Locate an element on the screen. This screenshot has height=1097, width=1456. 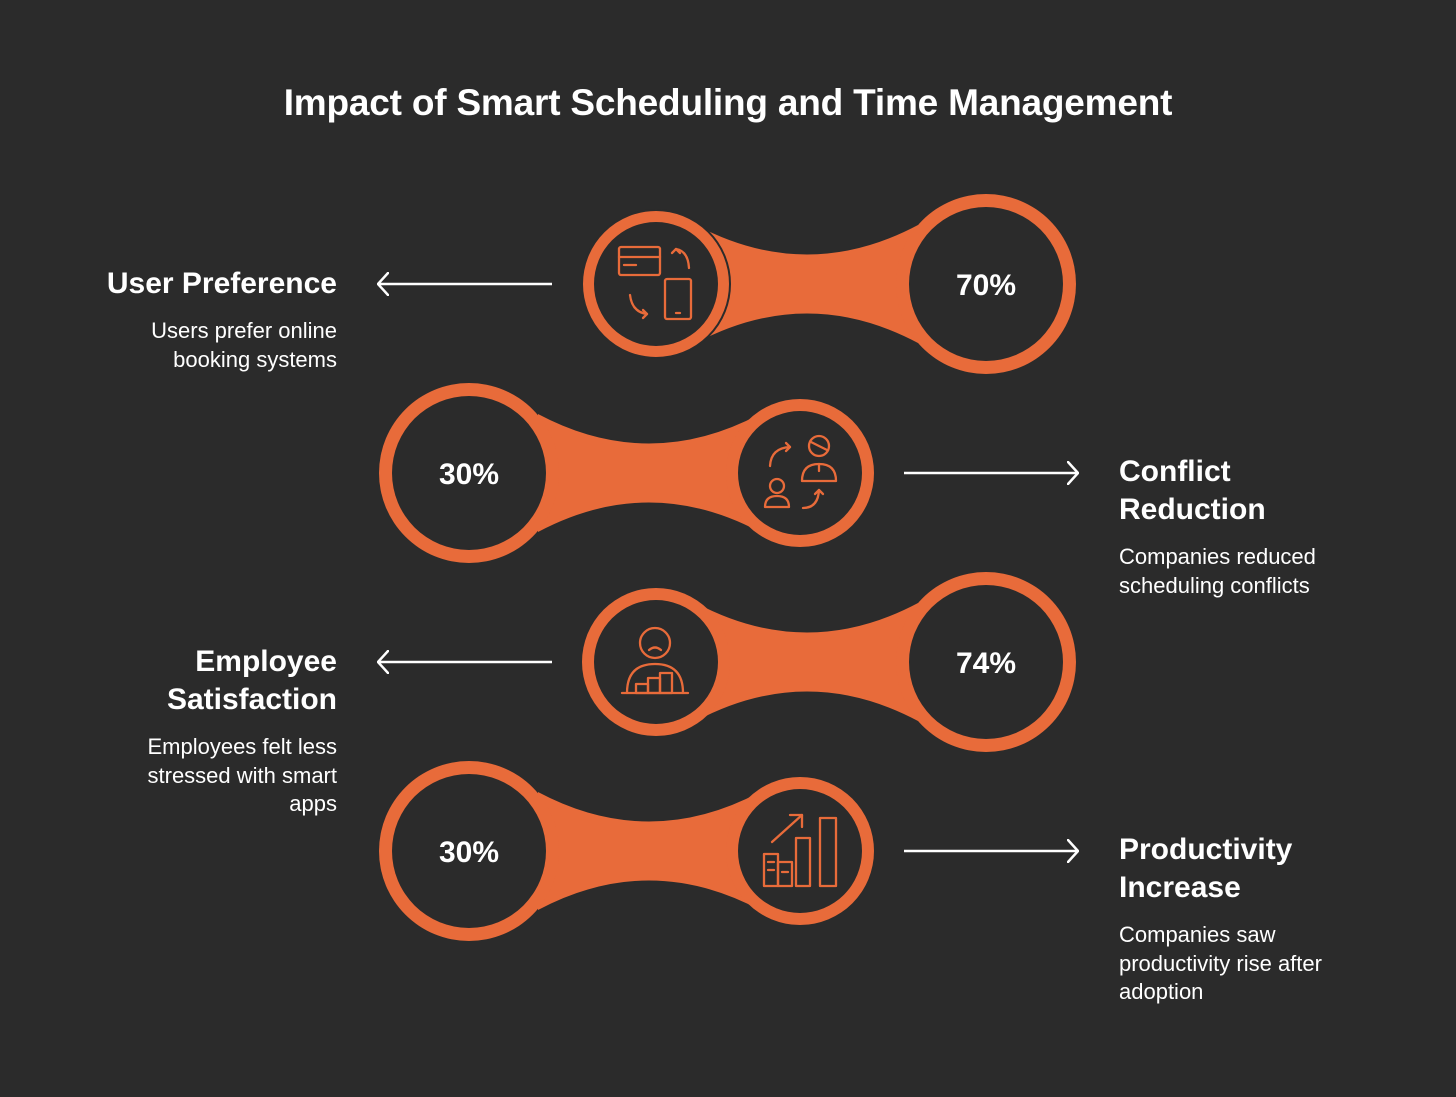
item-description: Companies reduced scheduling conflicts is located at coordinates (1217, 571).